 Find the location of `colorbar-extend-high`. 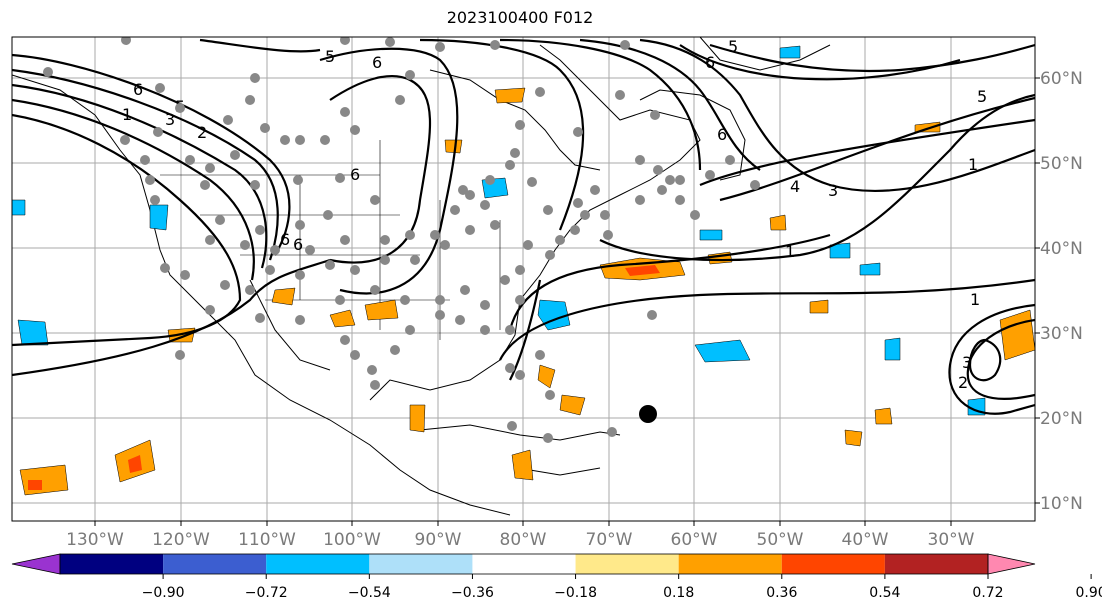

colorbar-extend-high is located at coordinates (1011, 564).